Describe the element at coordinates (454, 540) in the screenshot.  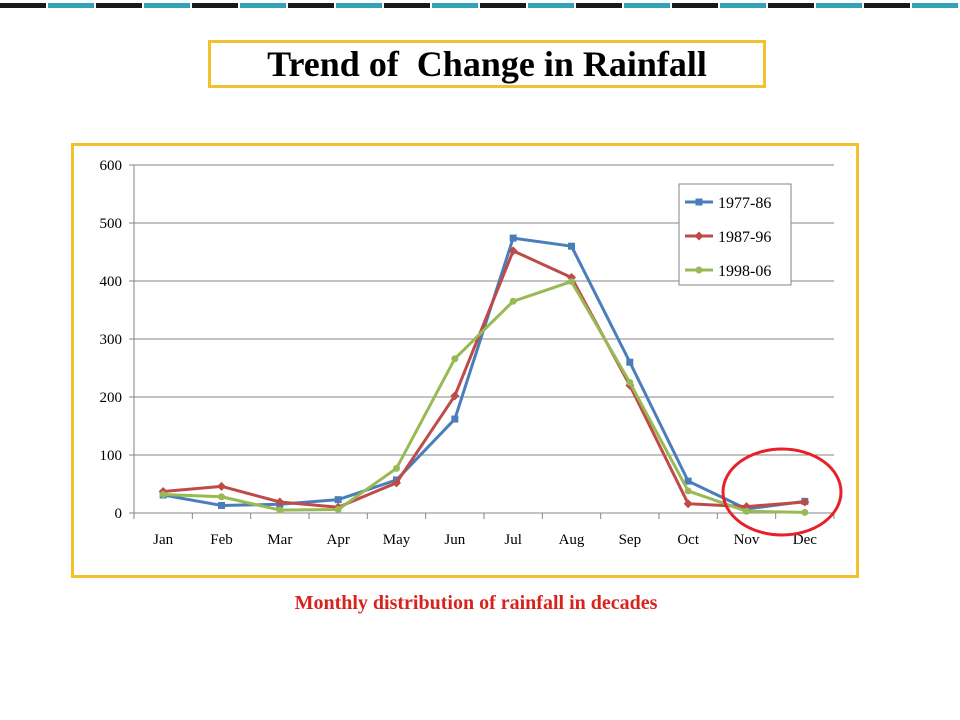
I see `x-tick-label: Jun` at that location.